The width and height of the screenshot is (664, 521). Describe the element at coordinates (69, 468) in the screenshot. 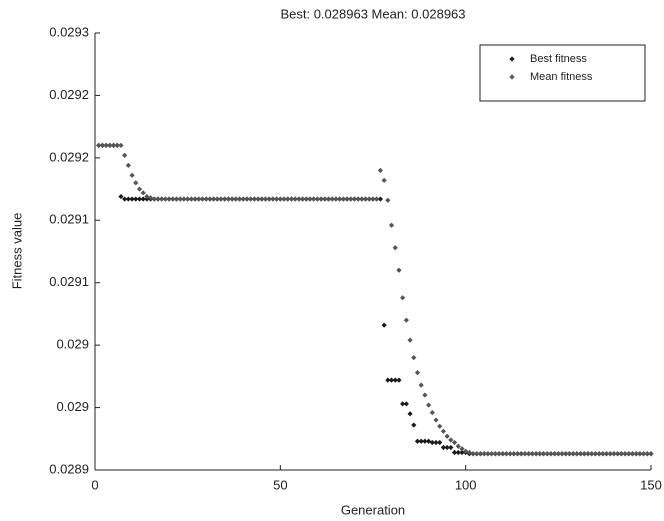

I see `y-tick-label: 0.0289` at that location.